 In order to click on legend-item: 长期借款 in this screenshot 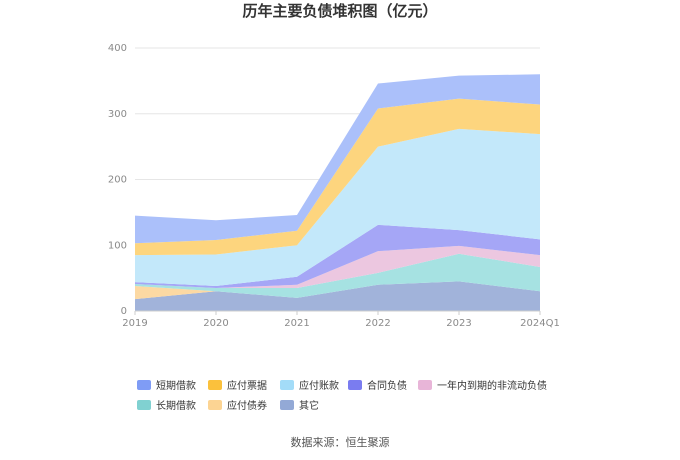, I will do `click(166, 405)`.